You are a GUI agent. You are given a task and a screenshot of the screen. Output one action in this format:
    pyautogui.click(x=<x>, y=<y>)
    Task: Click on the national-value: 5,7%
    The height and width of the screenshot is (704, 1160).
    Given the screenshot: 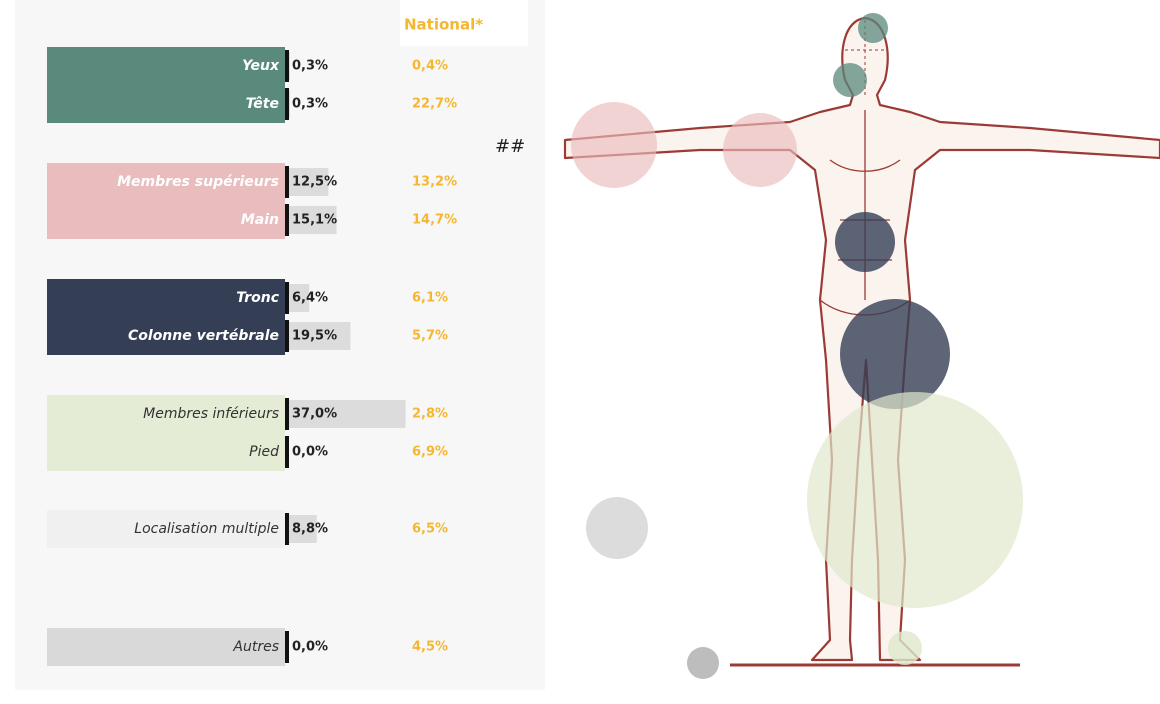 What is the action you would take?
    pyautogui.click(x=430, y=336)
    